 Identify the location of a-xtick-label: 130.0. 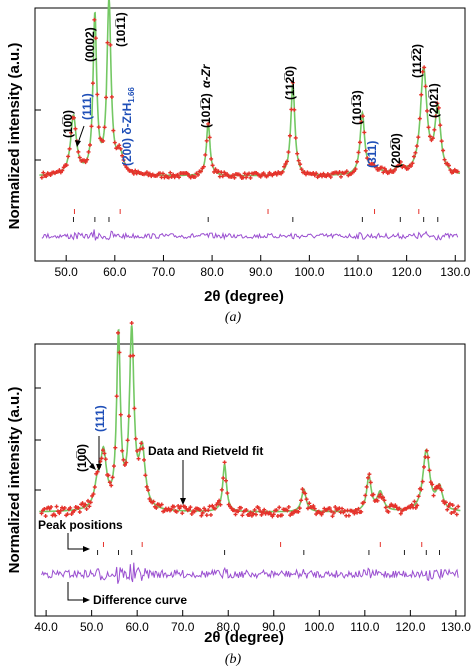
(455, 272).